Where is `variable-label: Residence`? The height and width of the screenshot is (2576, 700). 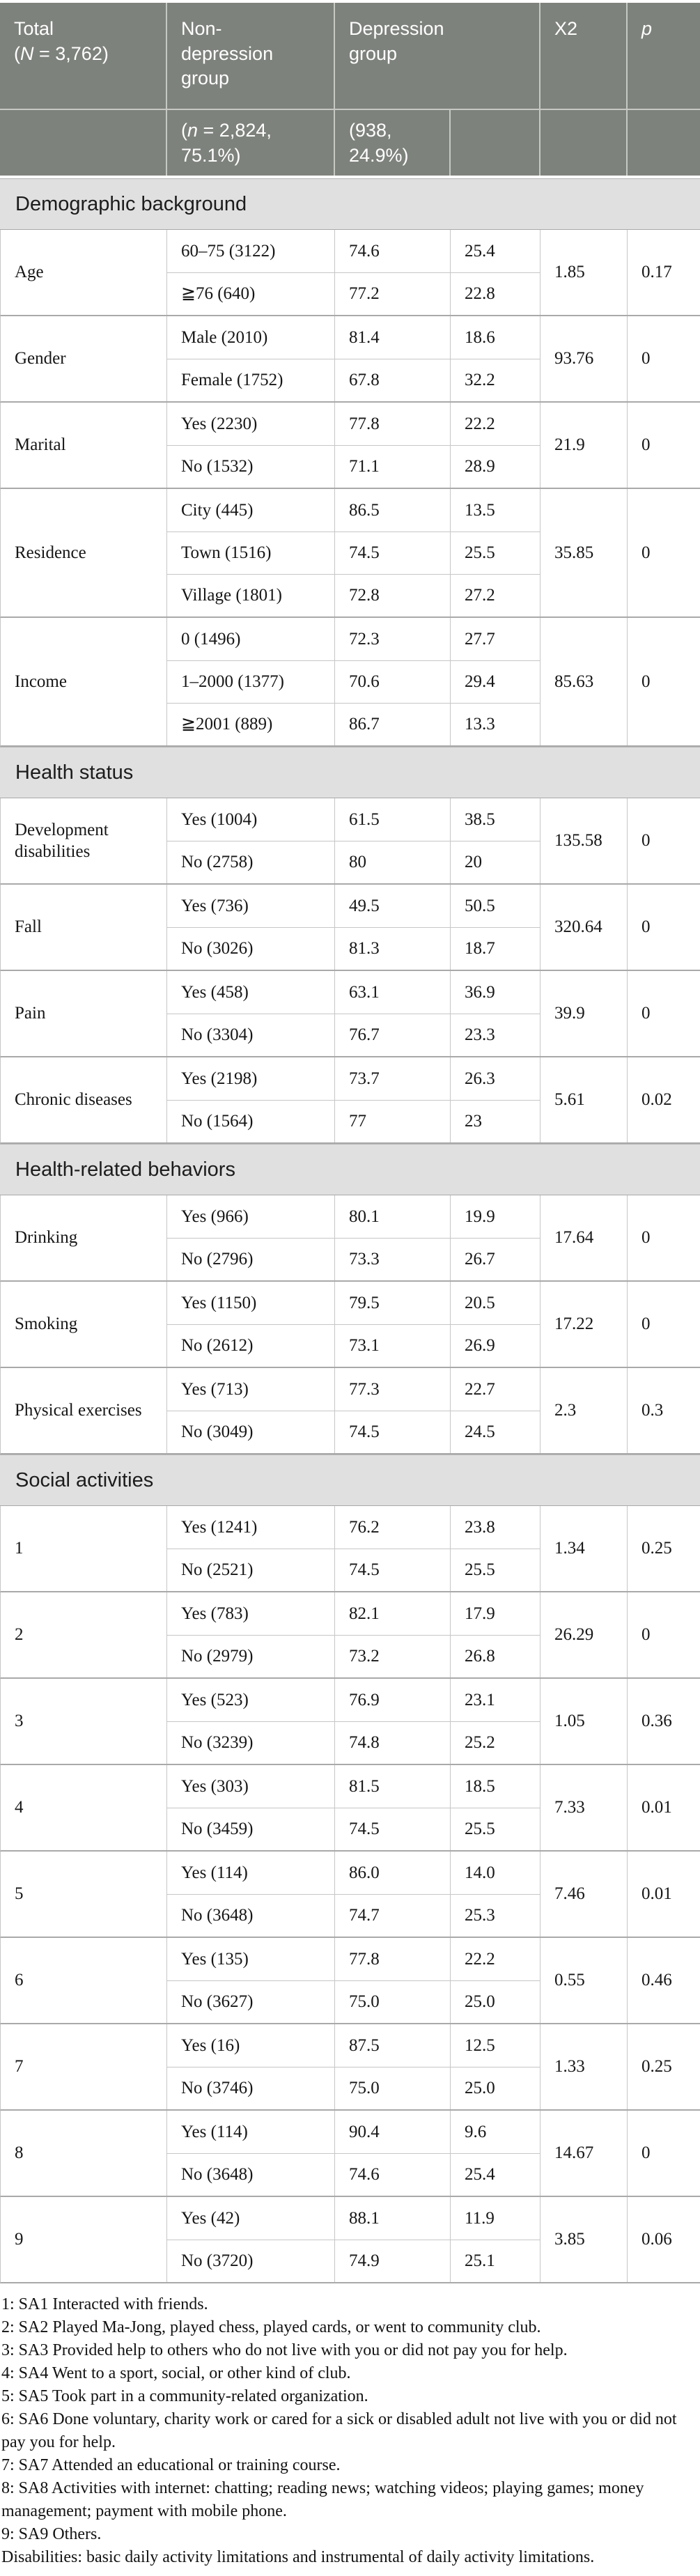 variable-label: Residence is located at coordinates (84, 552).